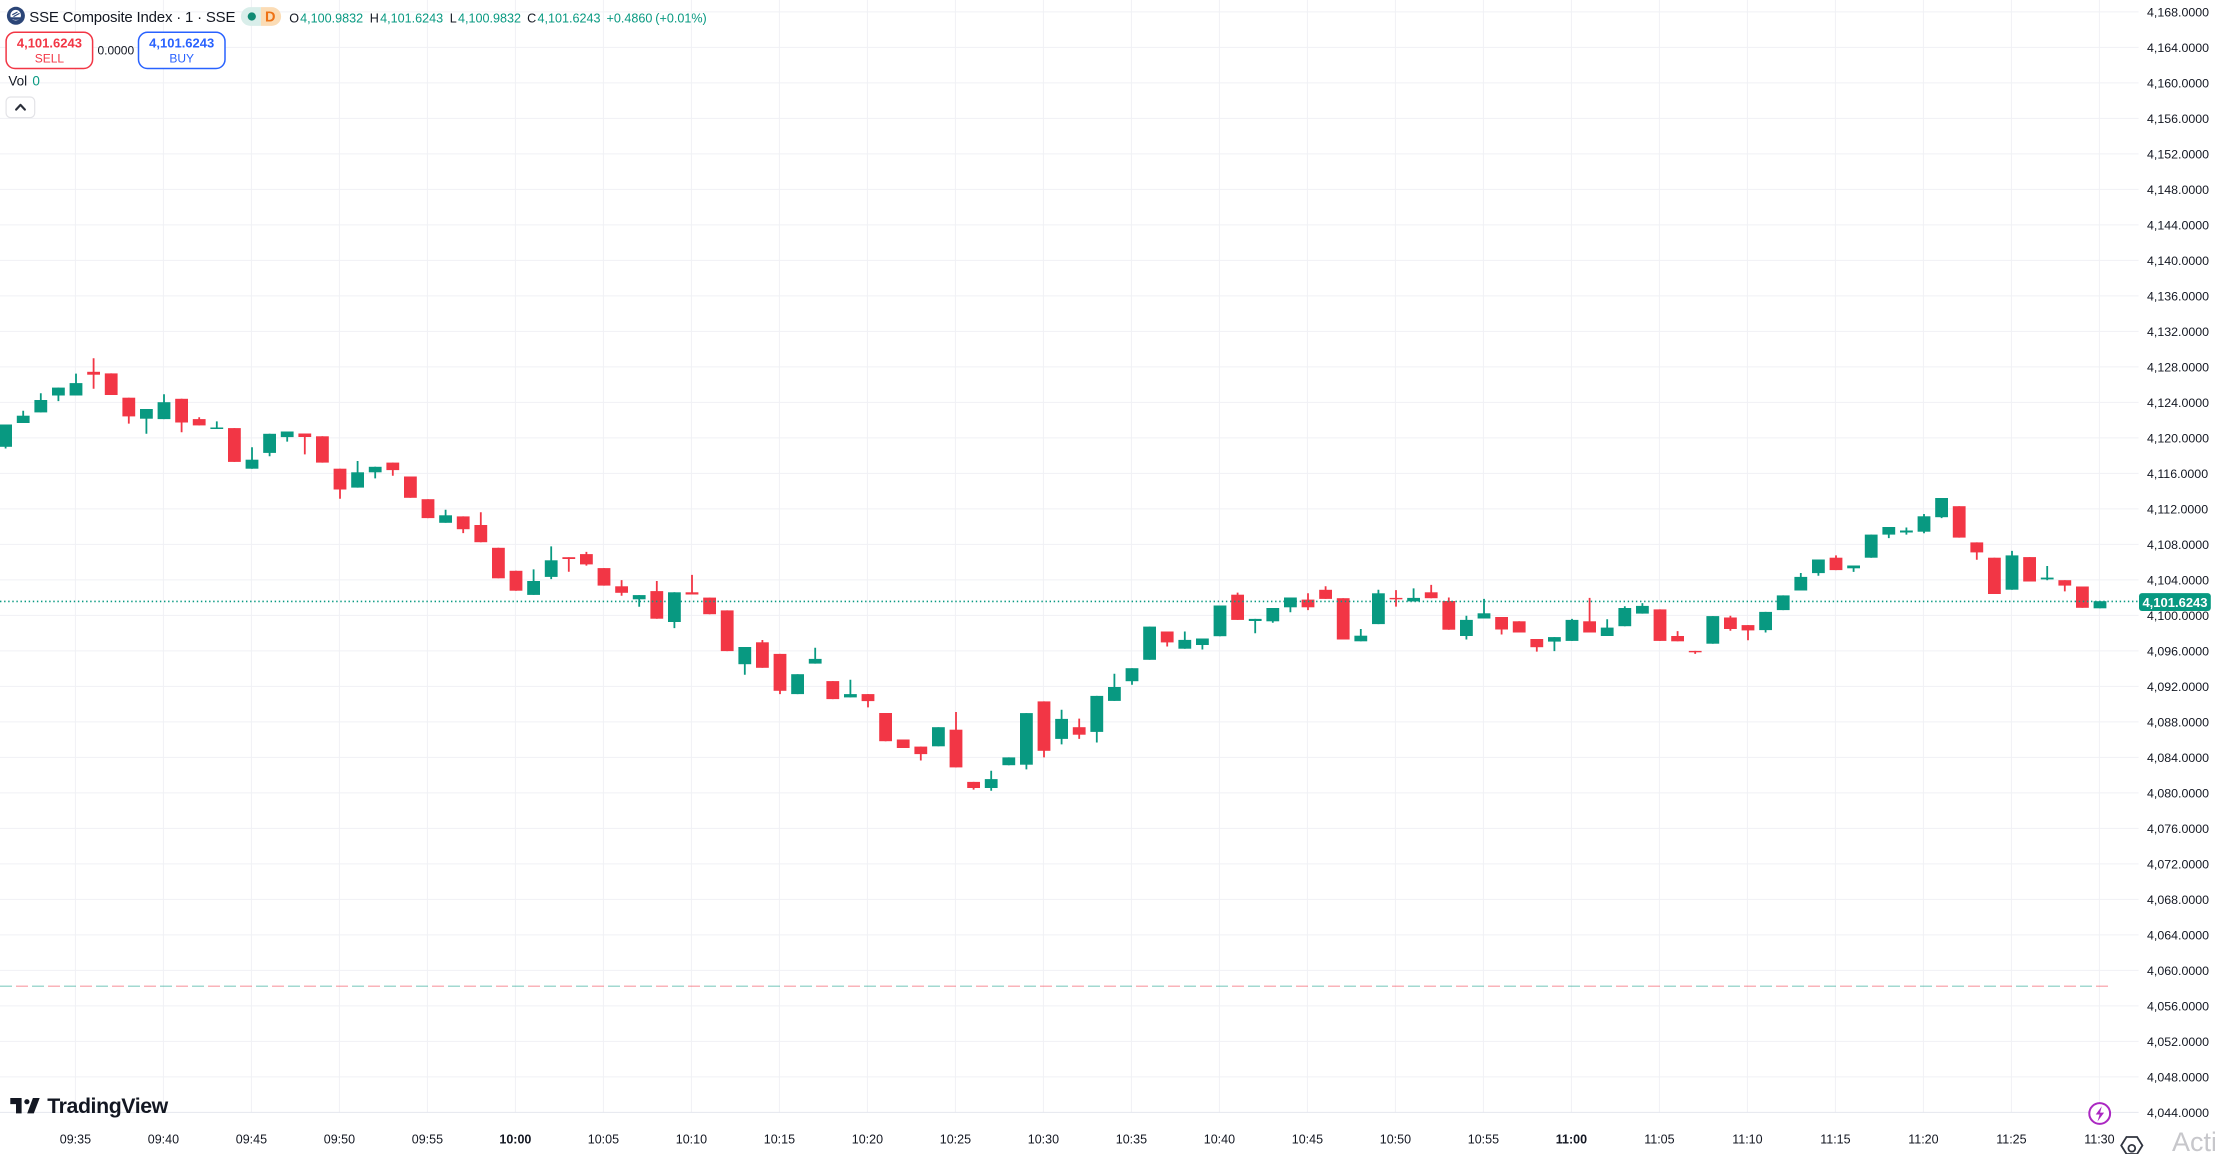  I want to click on svg-text: TradingView, so click(107, 1106).